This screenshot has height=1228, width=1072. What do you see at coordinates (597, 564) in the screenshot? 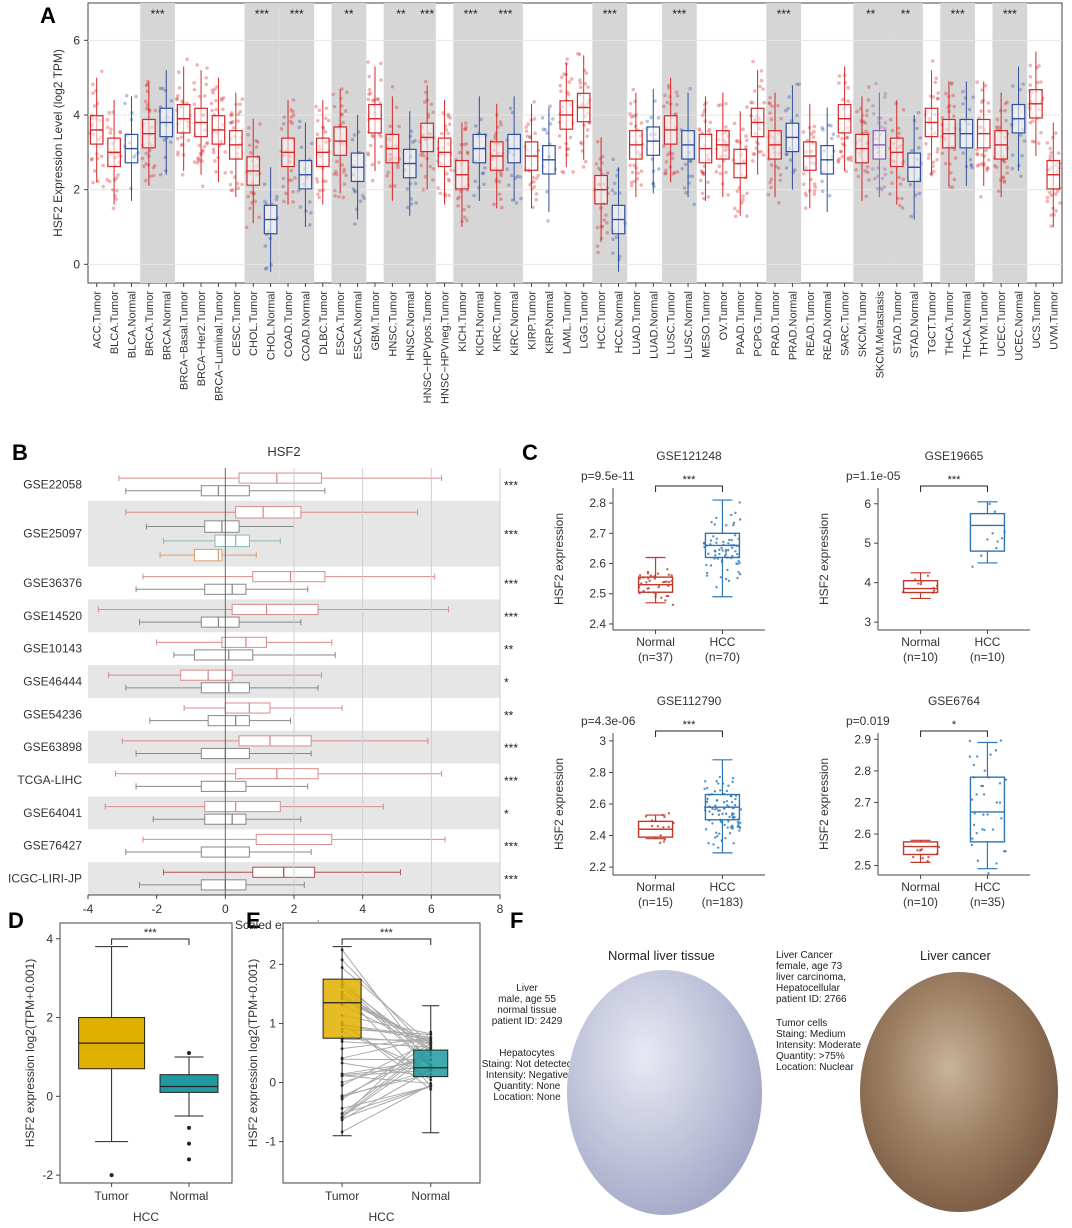
I see `y-tick-label: 2.6` at bounding box center [597, 564].